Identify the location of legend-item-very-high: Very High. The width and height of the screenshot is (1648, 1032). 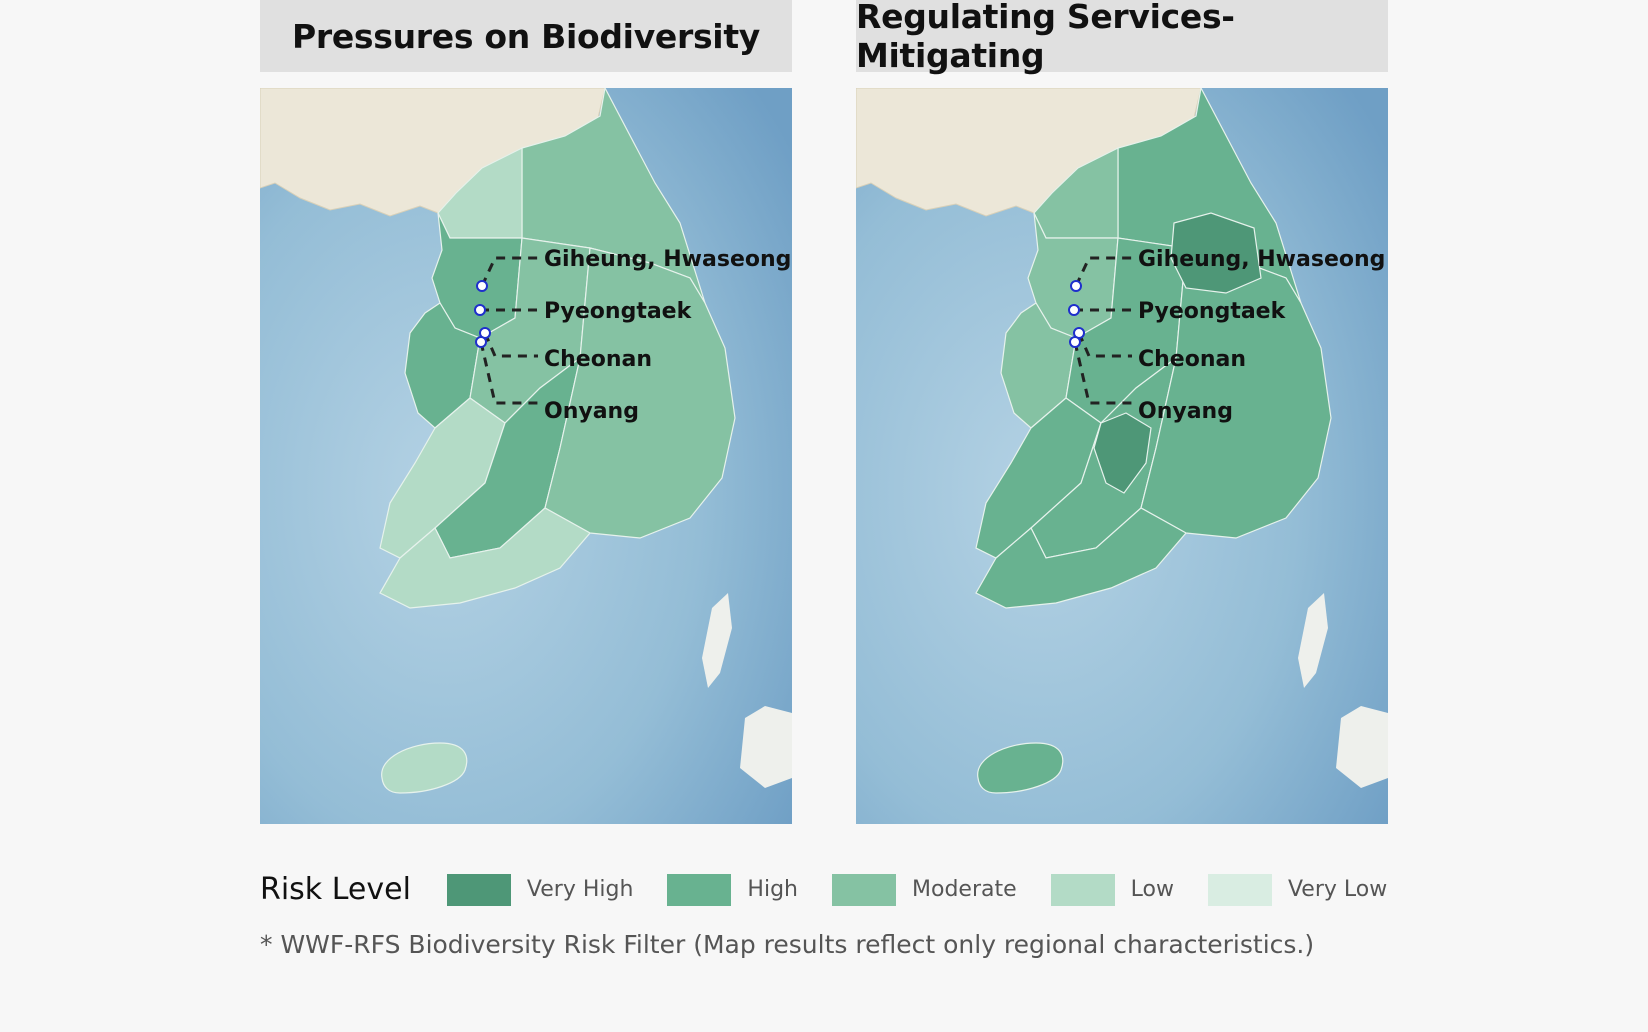
(540, 889).